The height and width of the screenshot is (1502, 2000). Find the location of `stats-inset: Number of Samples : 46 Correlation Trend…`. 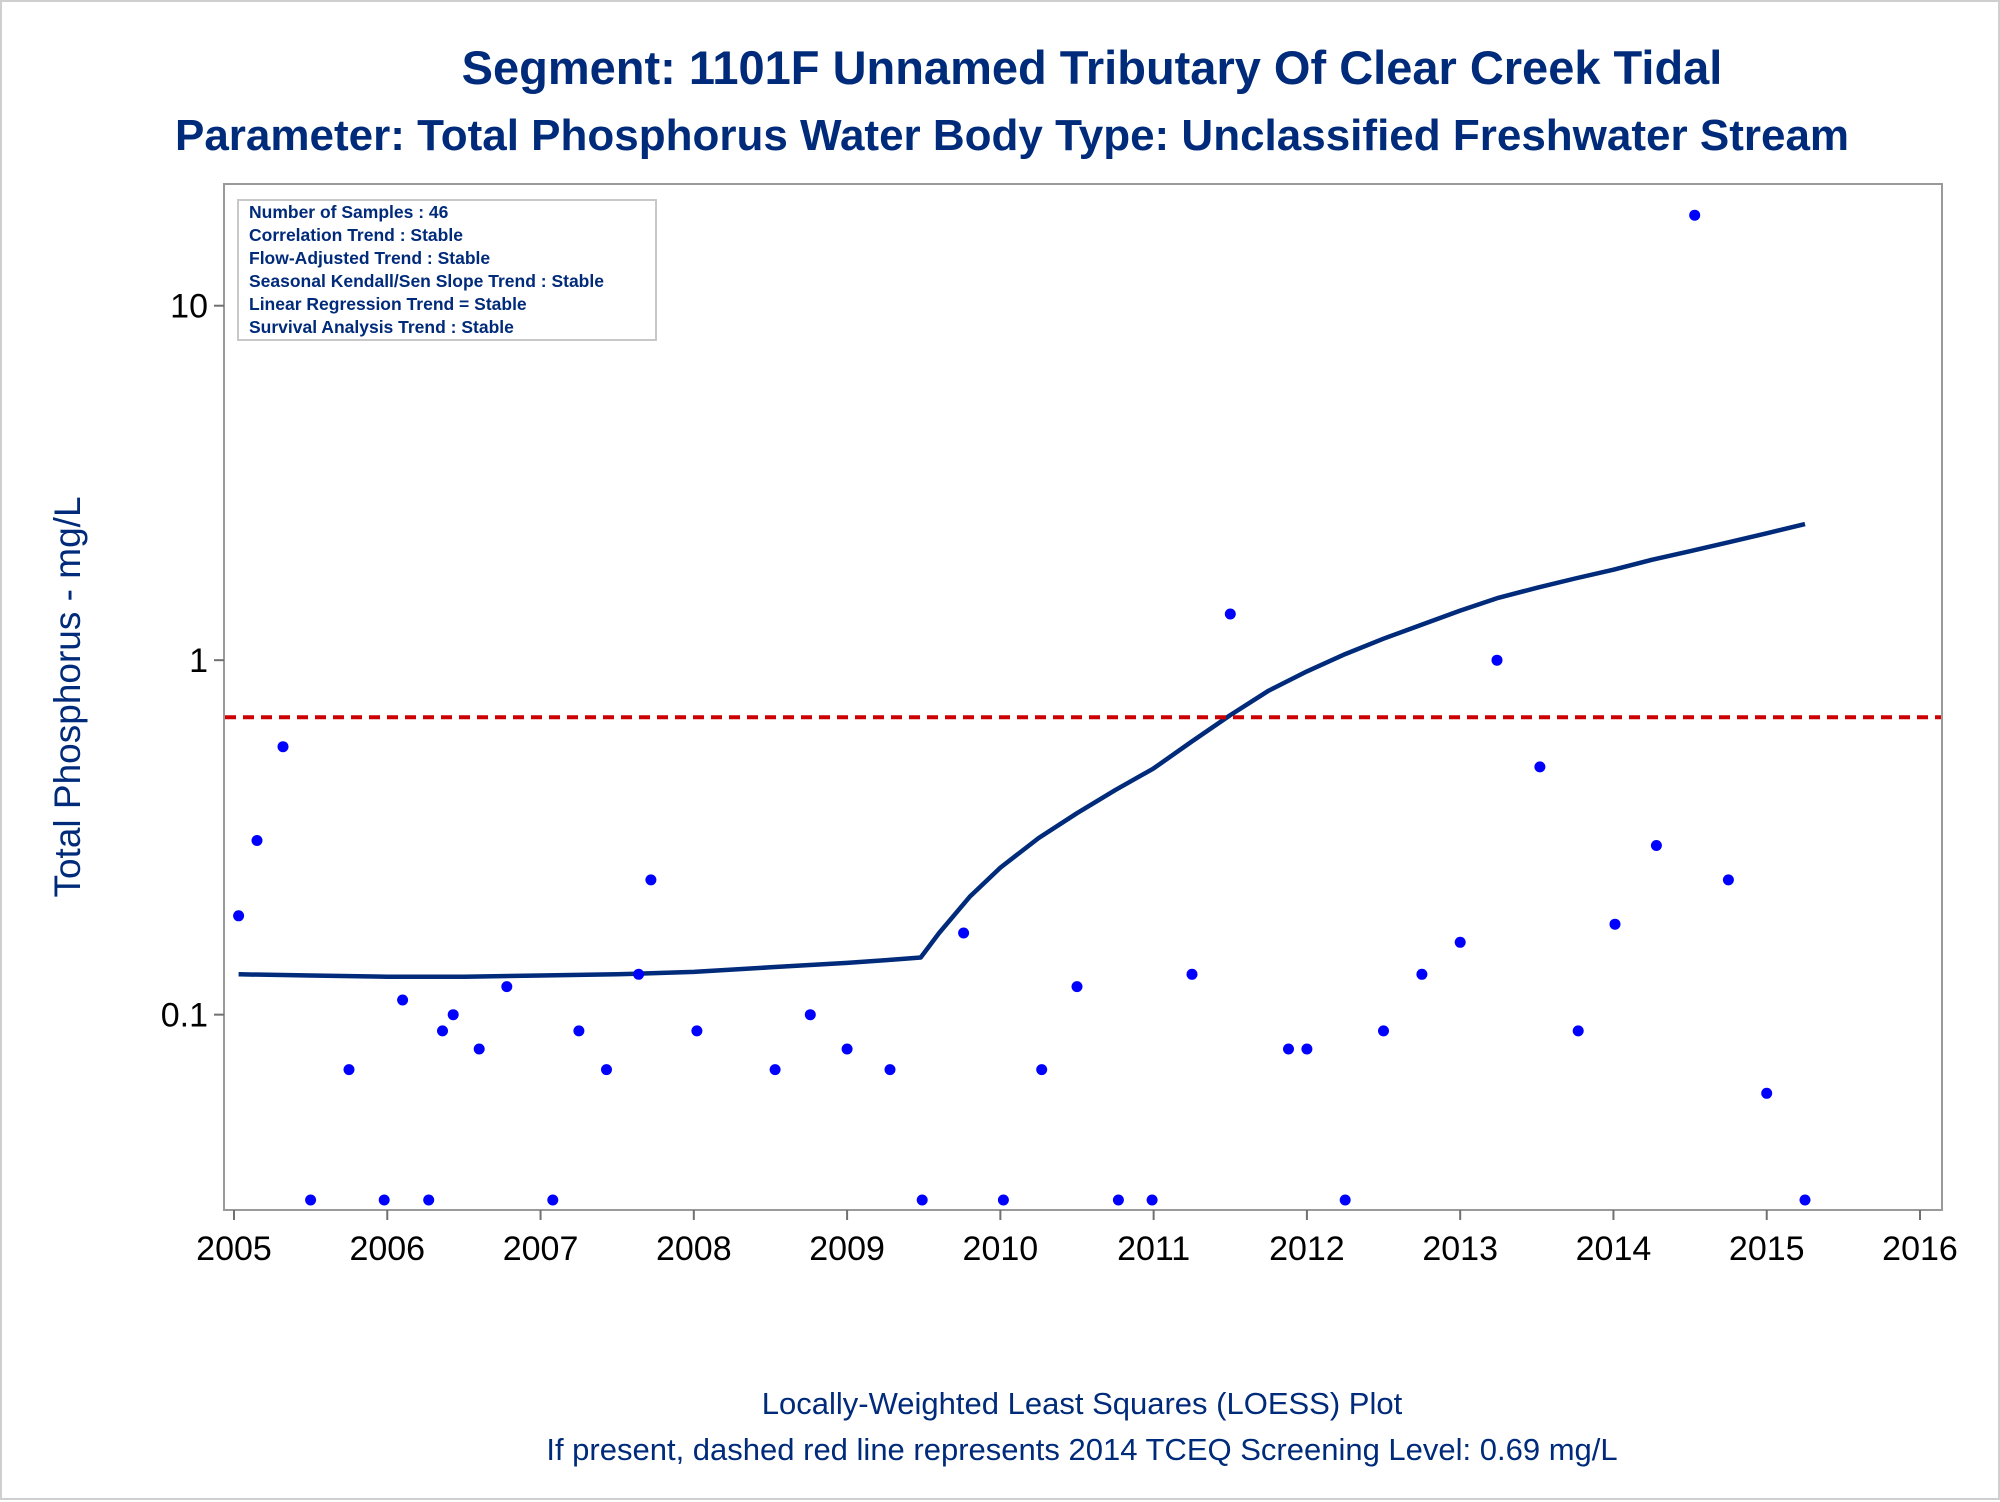

stats-inset: Number of Samples : 46 Correlation Trend… is located at coordinates (447, 270).